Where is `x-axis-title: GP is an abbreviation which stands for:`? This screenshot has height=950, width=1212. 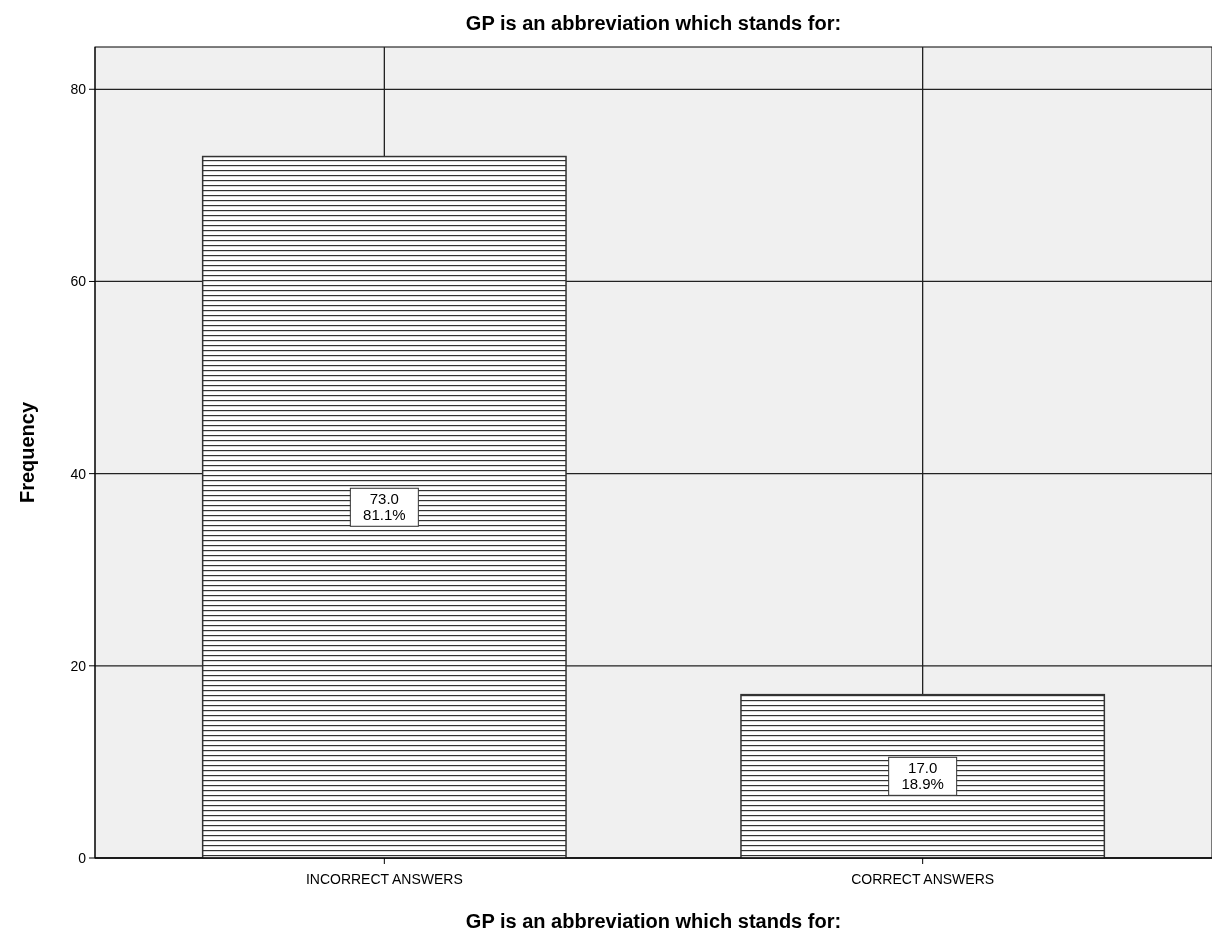 x-axis-title: GP is an abbreviation which stands for: is located at coordinates (653, 921).